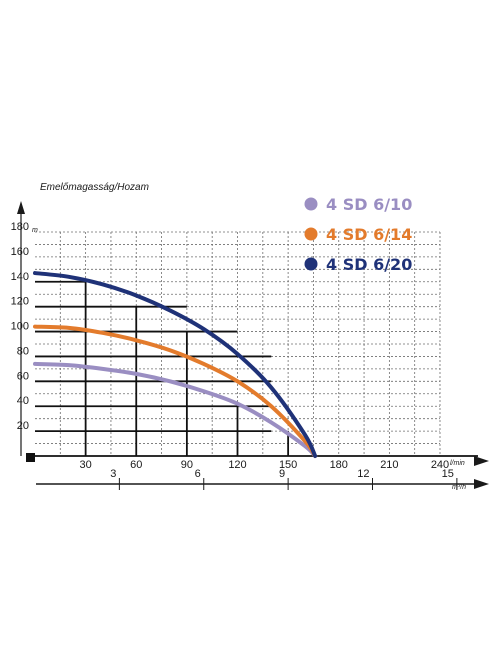  Describe the element at coordinates (21, 207) in the screenshot. I see `y-axis-arrow-icon` at that location.